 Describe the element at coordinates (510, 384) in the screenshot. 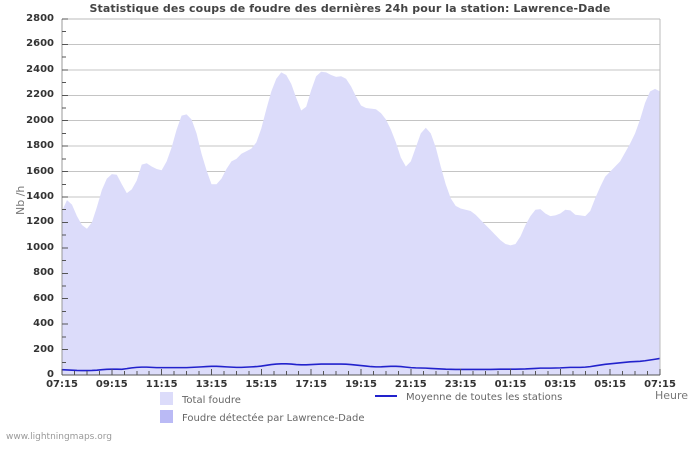

I see `x-tick-label: 01:15` at that location.